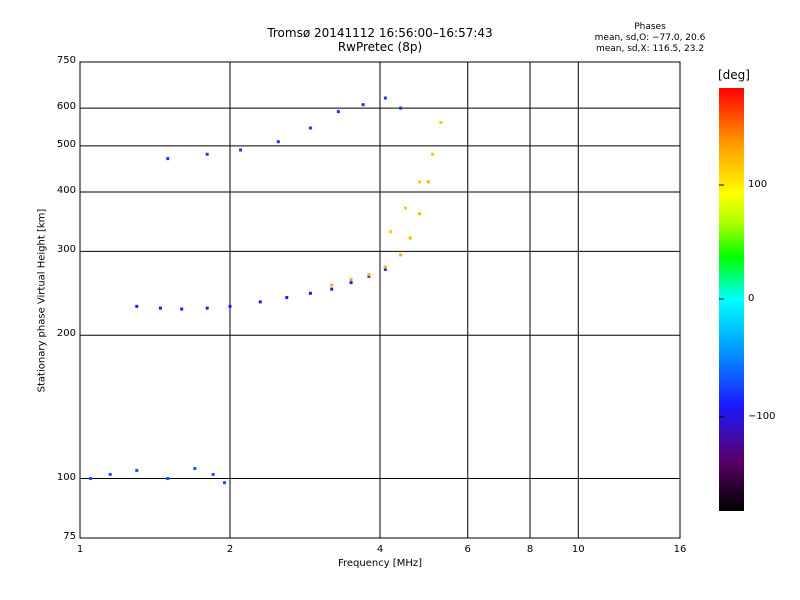 The width and height of the screenshot is (800, 600). Describe the element at coordinates (467, 549) in the screenshot. I see `x-tick-label: 6` at that location.